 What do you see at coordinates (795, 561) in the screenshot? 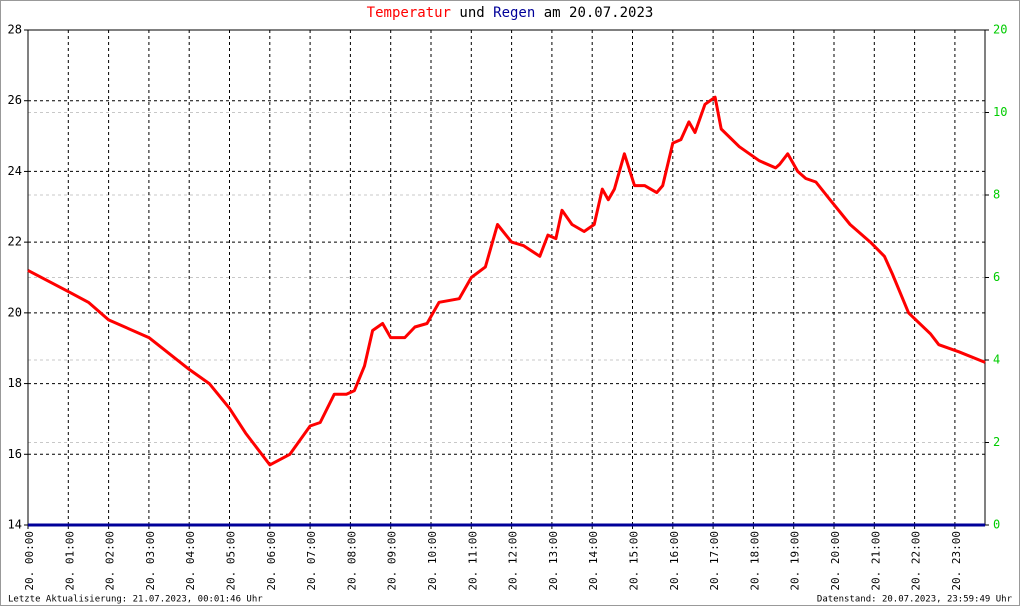
I see `x-tick-label: 20. 19:00` at bounding box center [795, 561].